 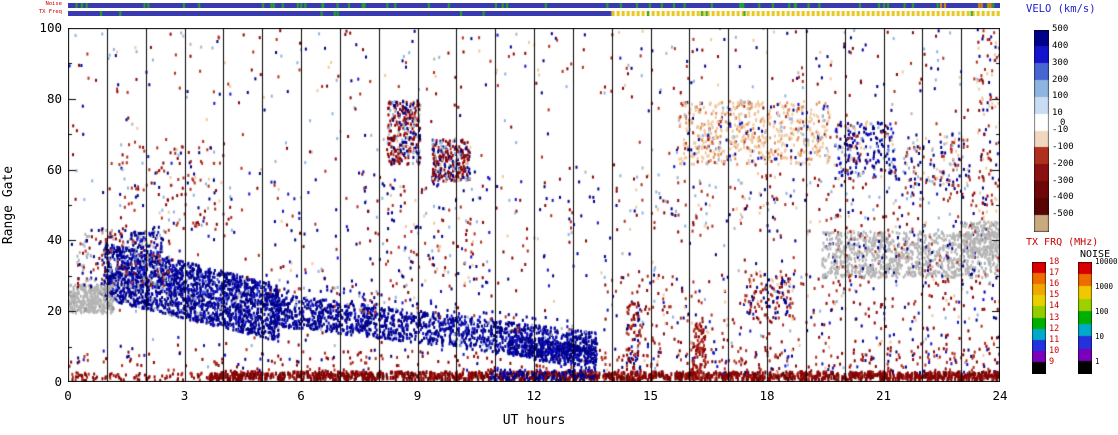 What do you see at coordinates (1060, 96) in the screenshot?
I see `velo-scale-label: 100` at bounding box center [1060, 96].